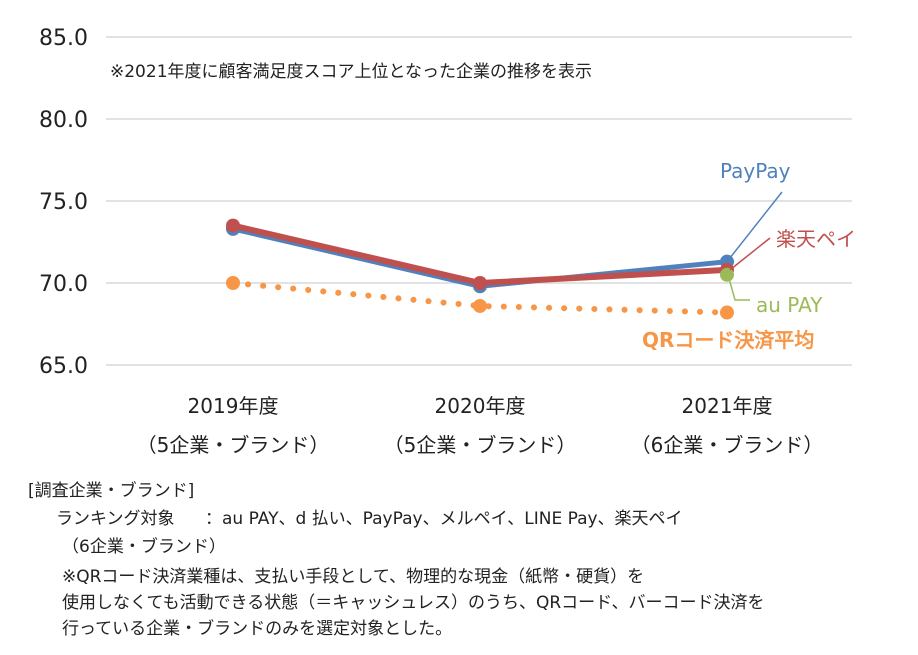 Image resolution: width=918 pixels, height=655 pixels. I want to click on series-line, so click(480, 254).